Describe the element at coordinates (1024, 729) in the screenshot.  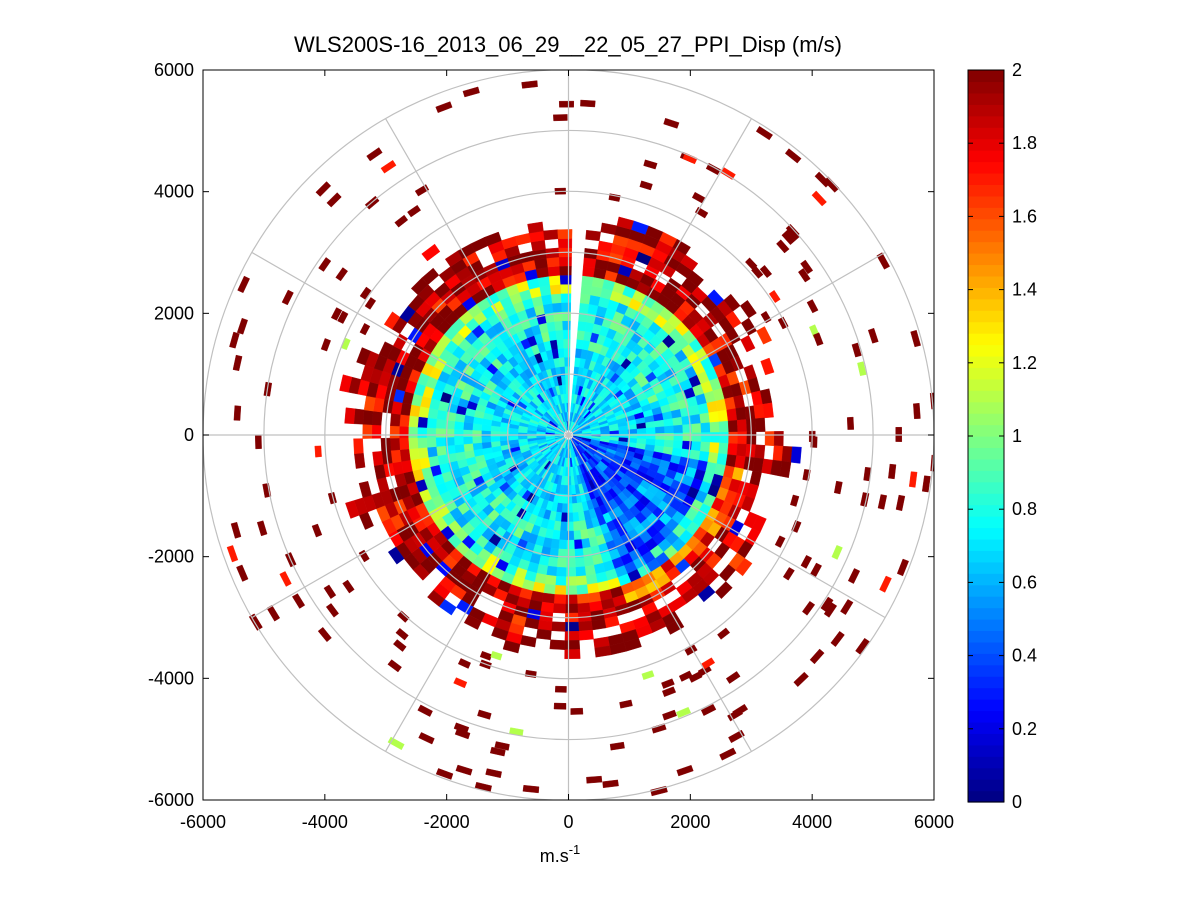
I see `colorbar-tick-label: 0.2` at that location.